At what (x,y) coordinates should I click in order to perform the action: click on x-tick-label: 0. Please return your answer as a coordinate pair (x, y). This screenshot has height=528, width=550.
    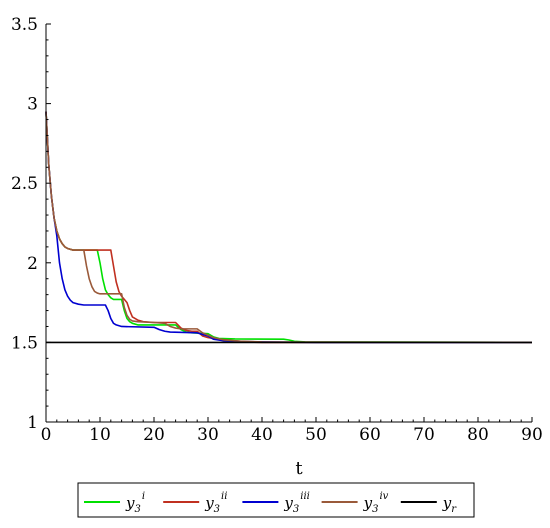
    Looking at the image, I should click on (46, 435).